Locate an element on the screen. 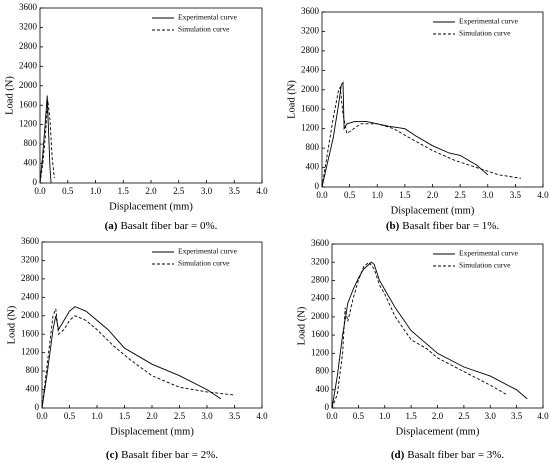  caption: (b) Basalt fiber bar = 1%. is located at coordinates (443, 226).